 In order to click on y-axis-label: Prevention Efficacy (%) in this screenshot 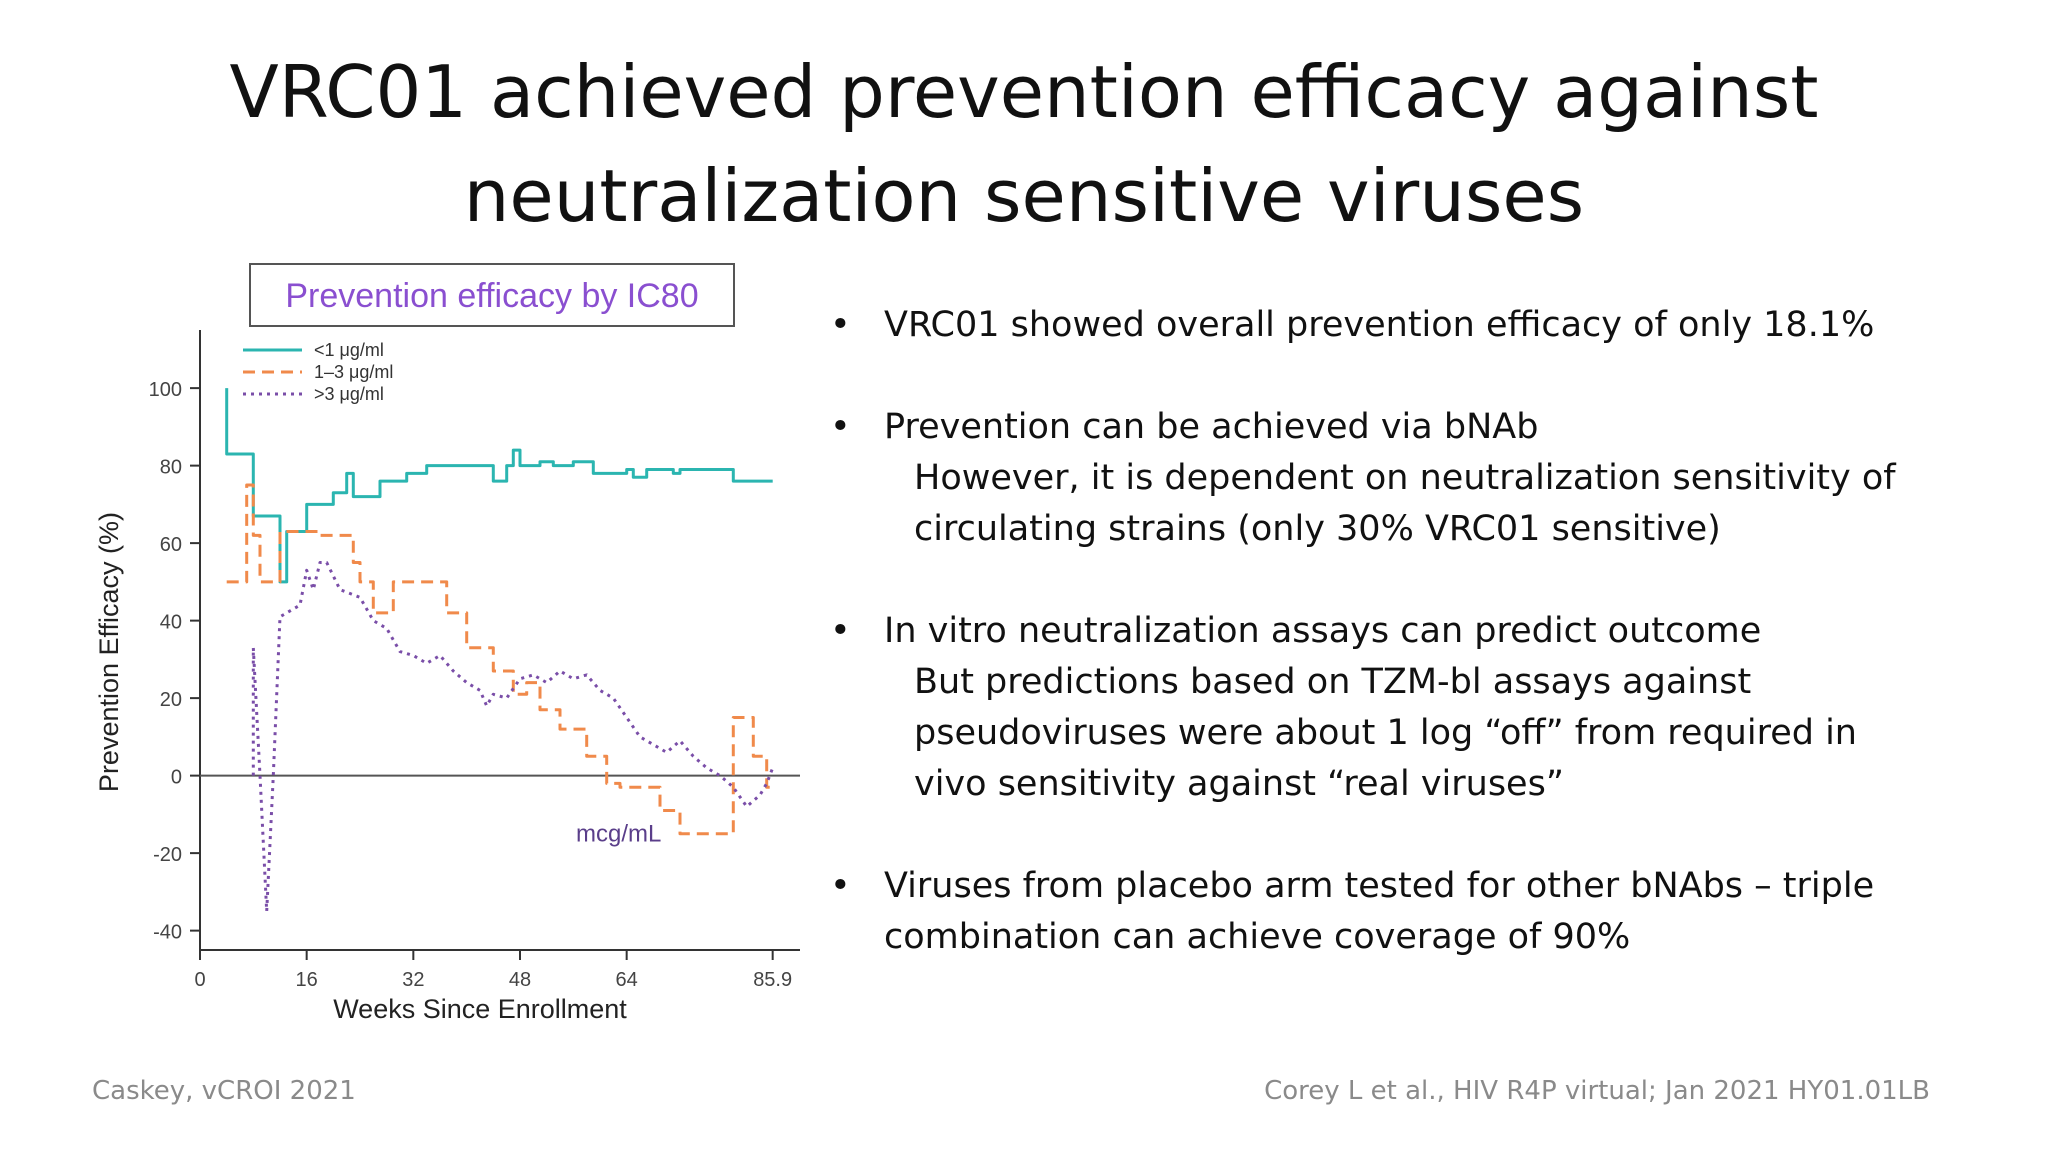, I will do `click(109, 652)`.